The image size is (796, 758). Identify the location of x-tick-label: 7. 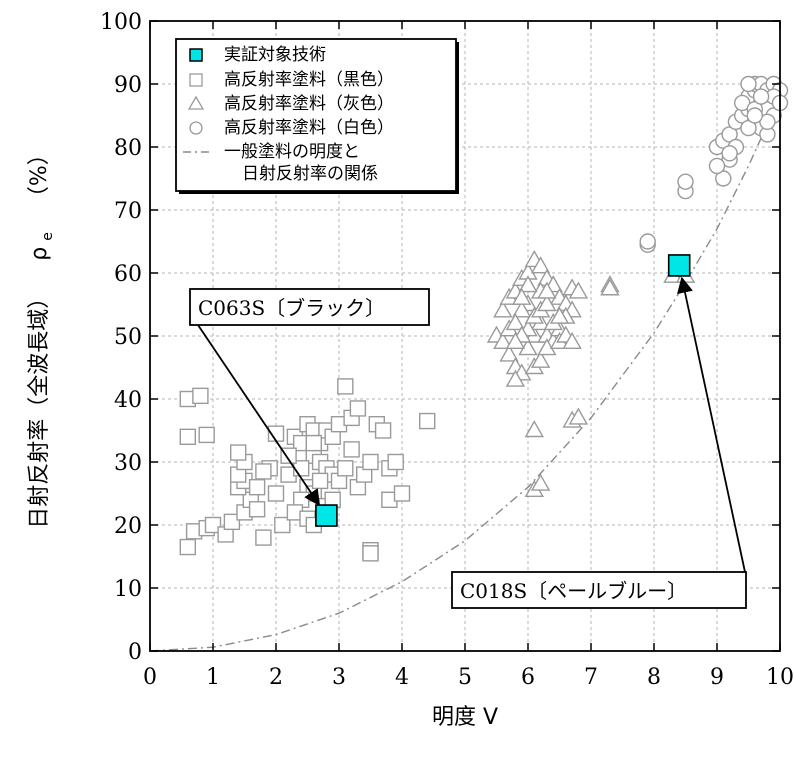
(591, 677).